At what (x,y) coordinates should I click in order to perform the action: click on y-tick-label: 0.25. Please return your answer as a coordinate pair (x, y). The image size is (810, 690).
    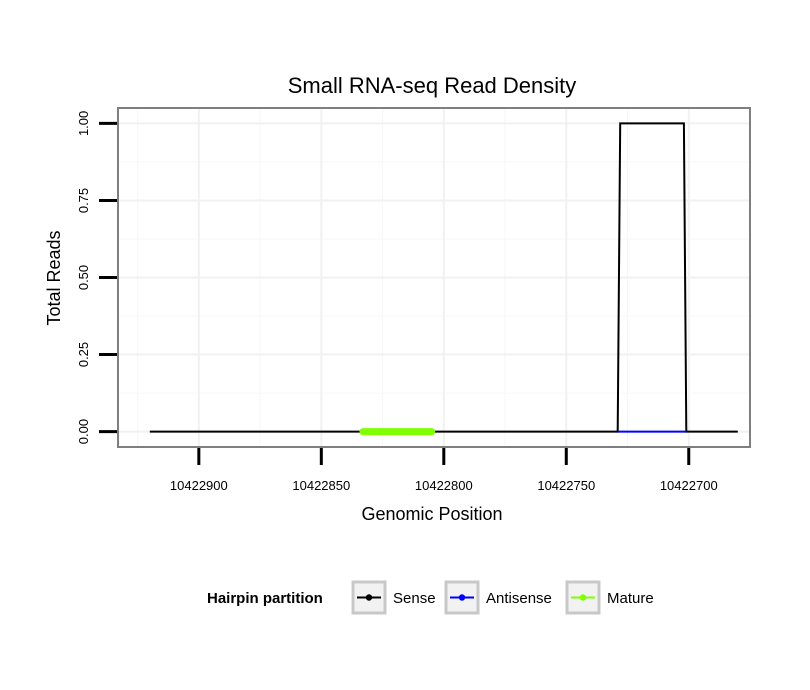
    Looking at the image, I should click on (83, 354).